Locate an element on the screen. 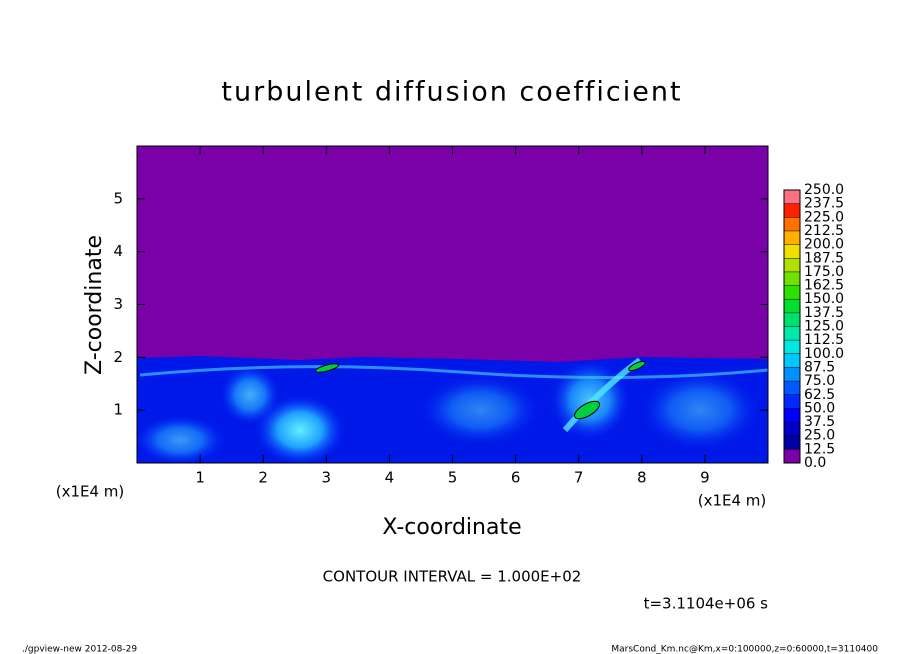  y-axis-label: Z-coordinate is located at coordinates (94, 305).